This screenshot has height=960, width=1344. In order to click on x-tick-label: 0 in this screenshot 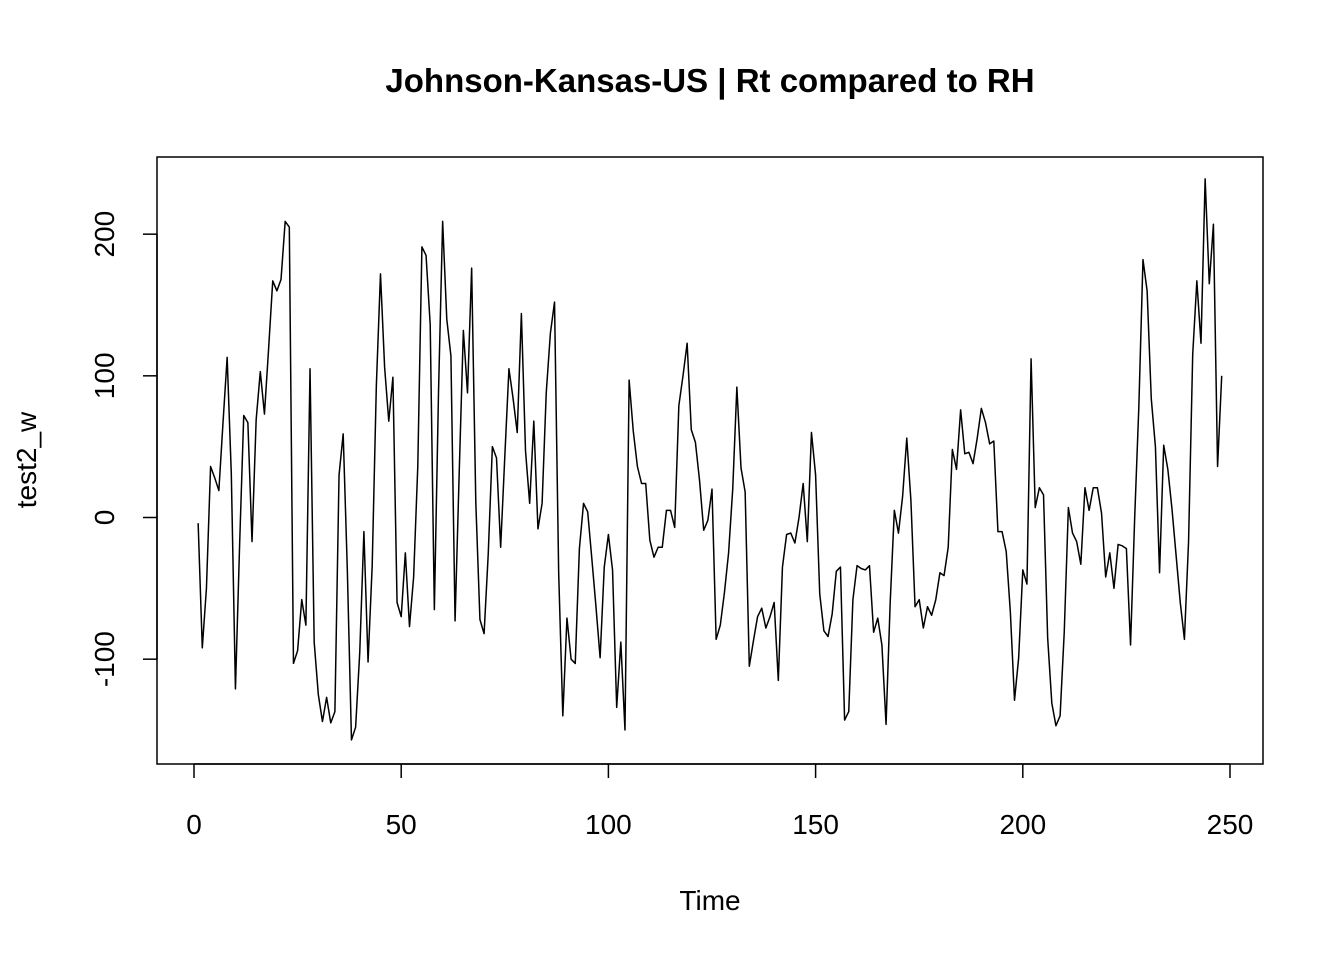, I will do `click(194, 824)`.